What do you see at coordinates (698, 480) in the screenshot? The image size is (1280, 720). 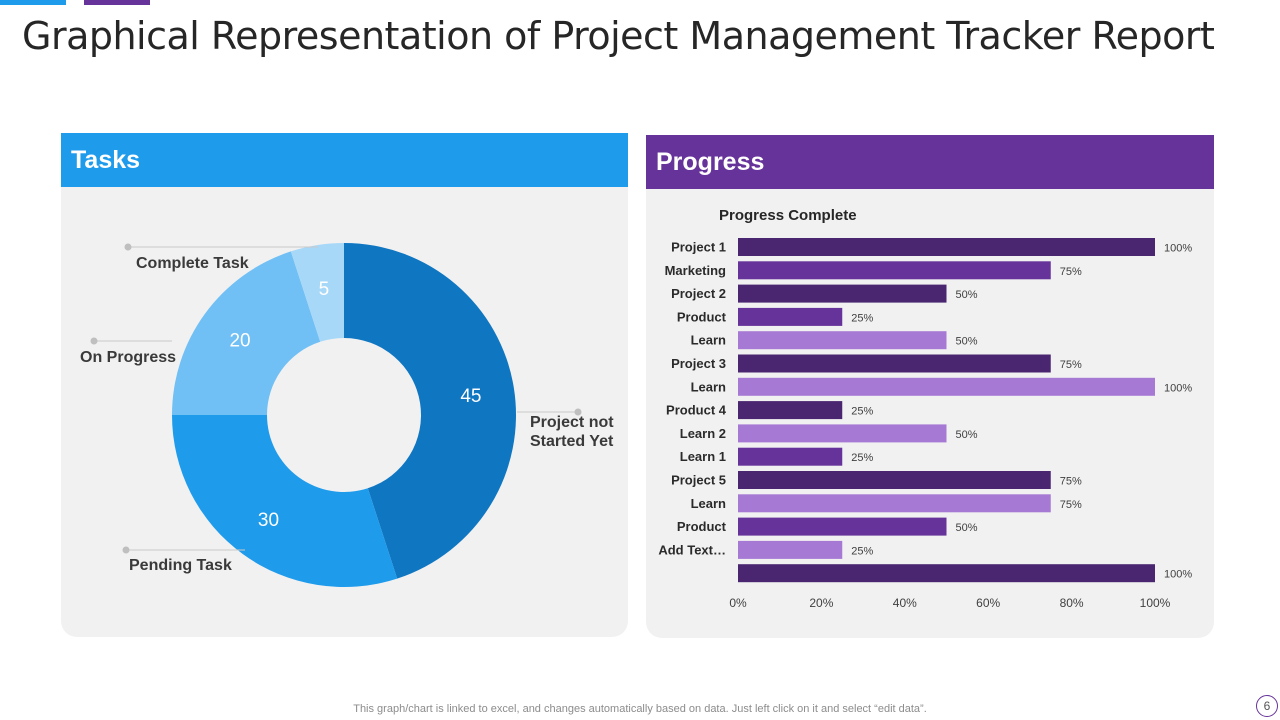 I see `bar-category-label: Project 5` at bounding box center [698, 480].